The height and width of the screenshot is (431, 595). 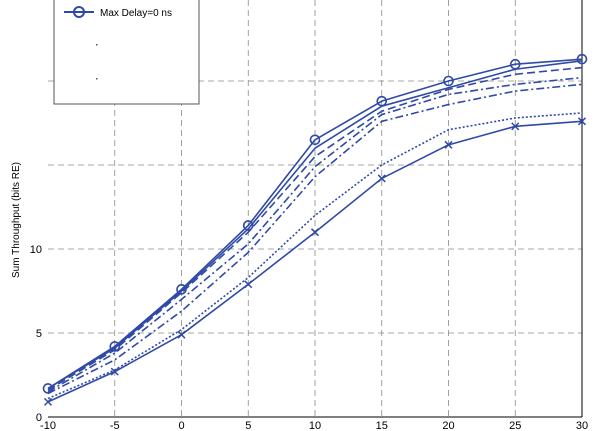 What do you see at coordinates (248, 425) in the screenshot?
I see `x-tick-label: 5` at bounding box center [248, 425].